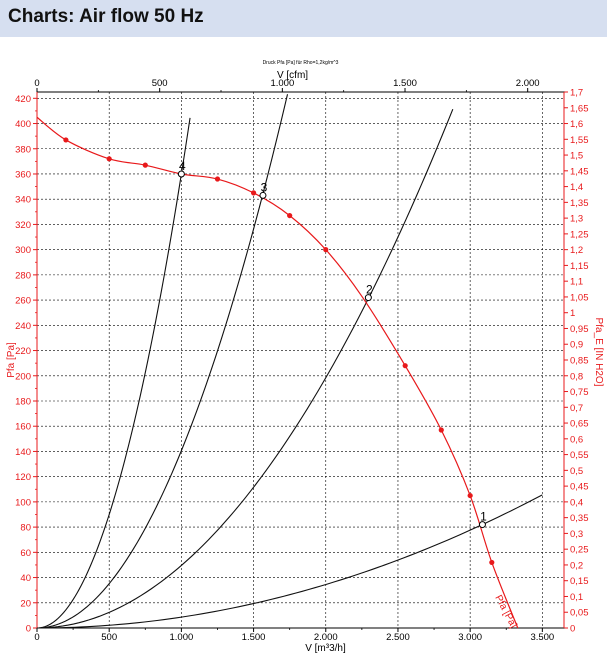 The image size is (607, 660). What do you see at coordinates (23, 200) in the screenshot?
I see `y-left-tick-label: 340` at bounding box center [23, 200].